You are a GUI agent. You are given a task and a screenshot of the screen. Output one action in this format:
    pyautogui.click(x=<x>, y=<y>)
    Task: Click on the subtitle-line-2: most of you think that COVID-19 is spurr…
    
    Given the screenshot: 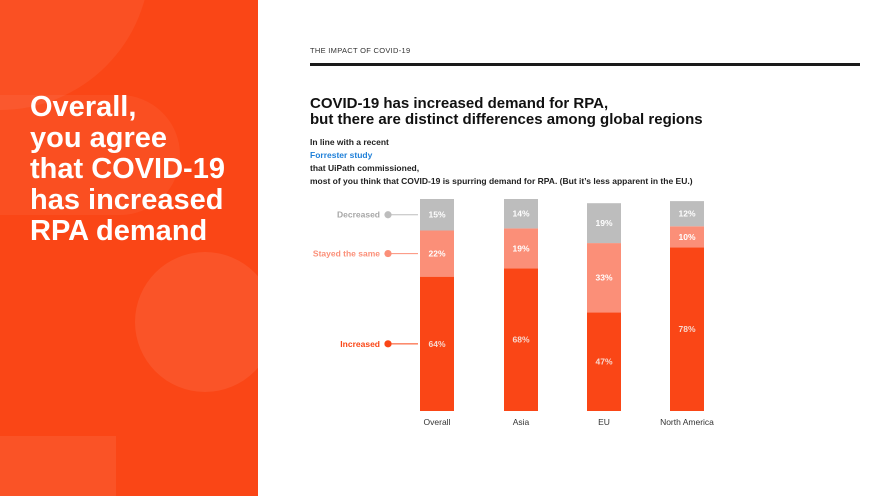 What is the action you would take?
    pyautogui.click(x=501, y=181)
    